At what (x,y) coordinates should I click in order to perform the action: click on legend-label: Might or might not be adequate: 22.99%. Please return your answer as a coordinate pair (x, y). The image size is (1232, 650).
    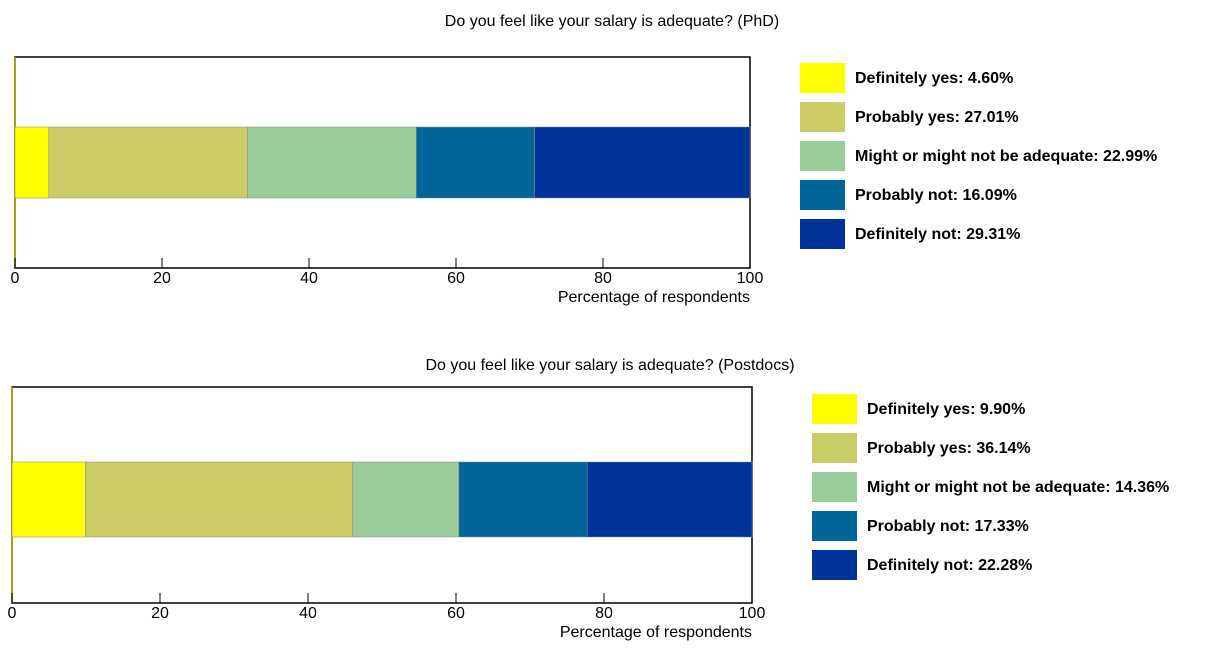
    Looking at the image, I should click on (1006, 156).